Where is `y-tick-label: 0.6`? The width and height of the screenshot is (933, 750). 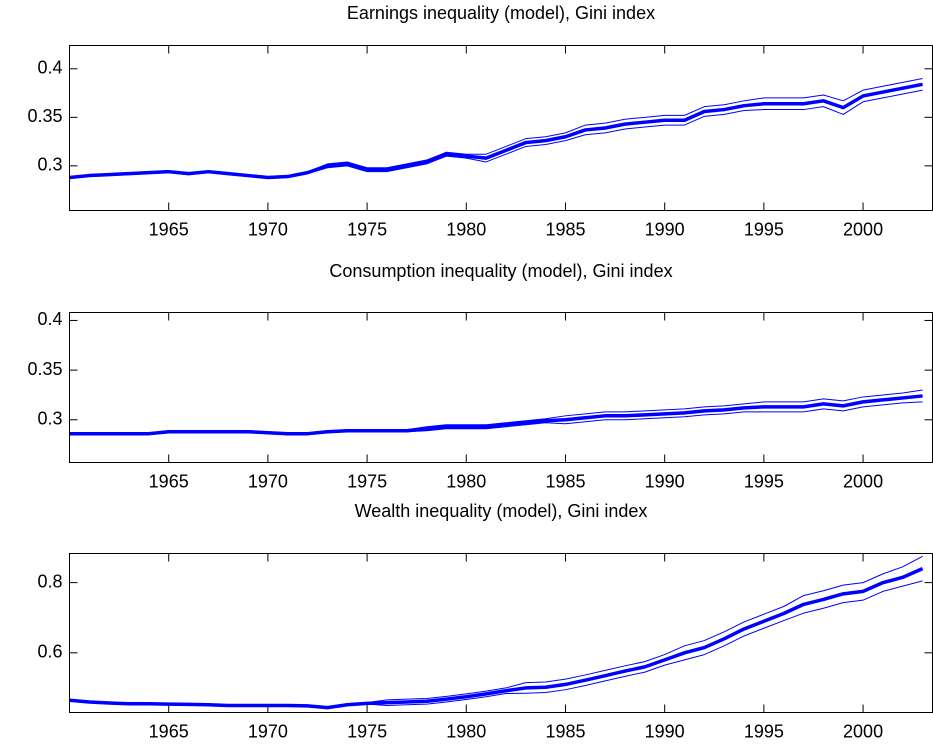 y-tick-label: 0.6 is located at coordinates (49, 652).